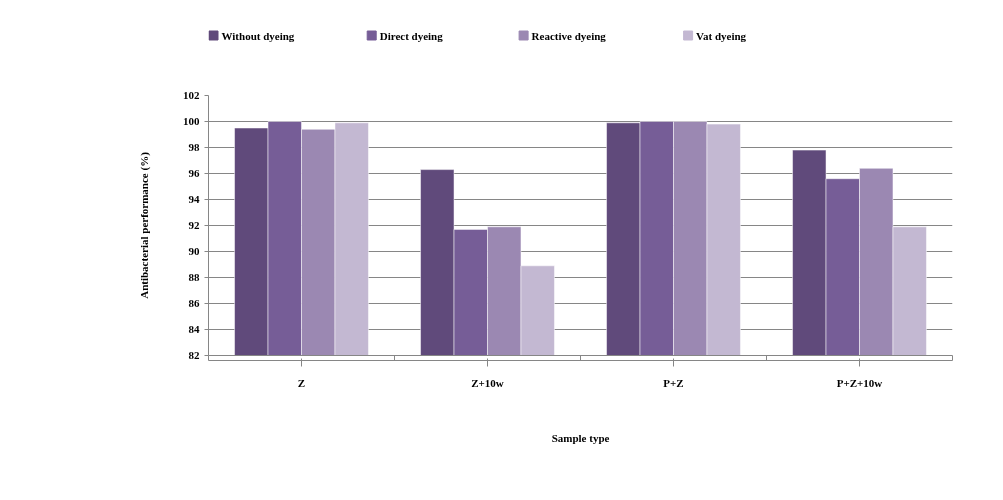  I want to click on y-tick-label: 88, so click(194, 277).